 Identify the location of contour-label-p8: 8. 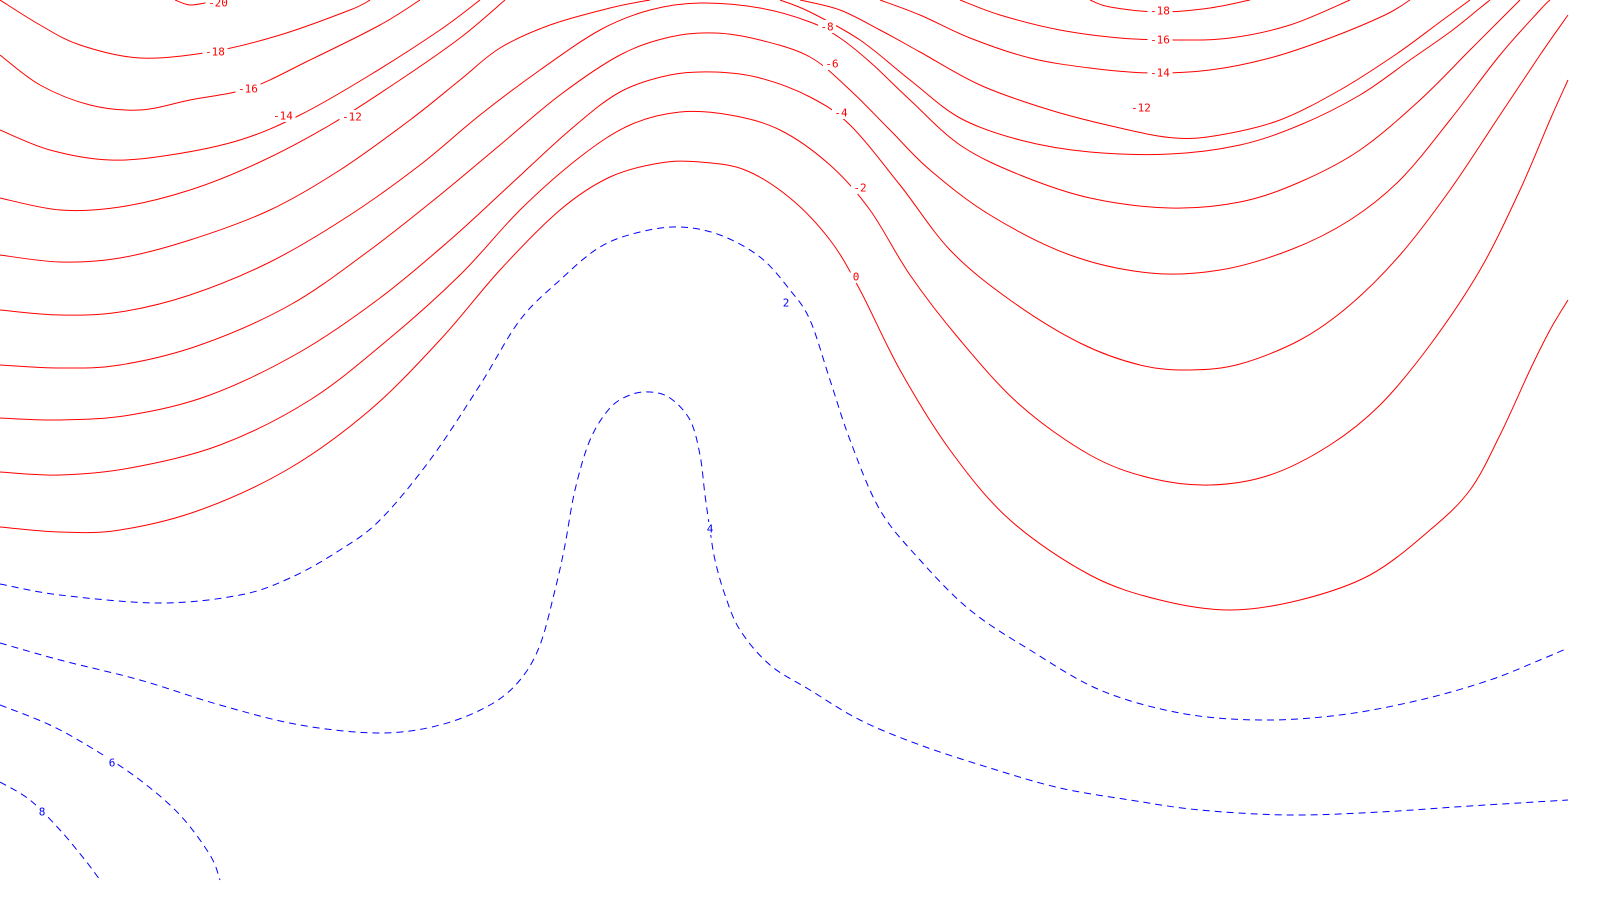
(42, 812).